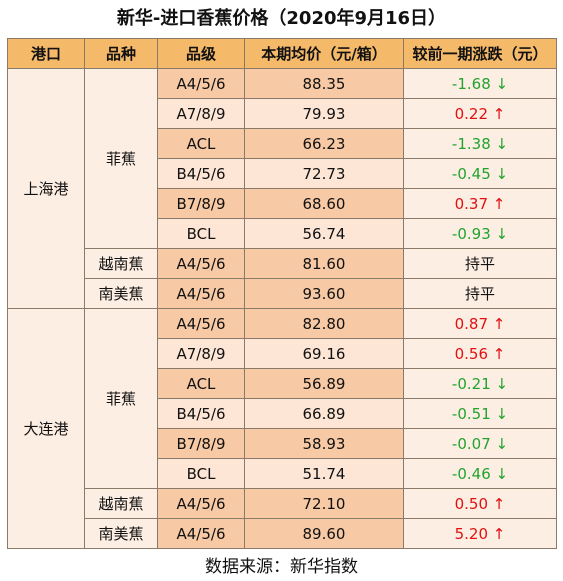 The width and height of the screenshot is (563, 581). I want to click on price-cell: 72.10, so click(324, 503).